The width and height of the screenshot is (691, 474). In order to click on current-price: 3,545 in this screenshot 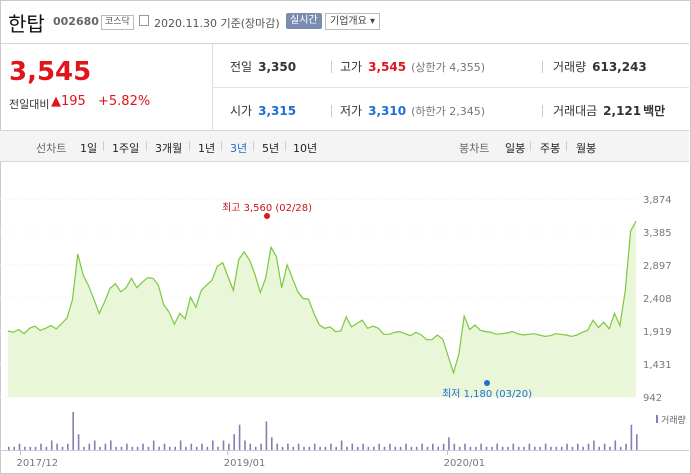, I will do `click(50, 72)`.